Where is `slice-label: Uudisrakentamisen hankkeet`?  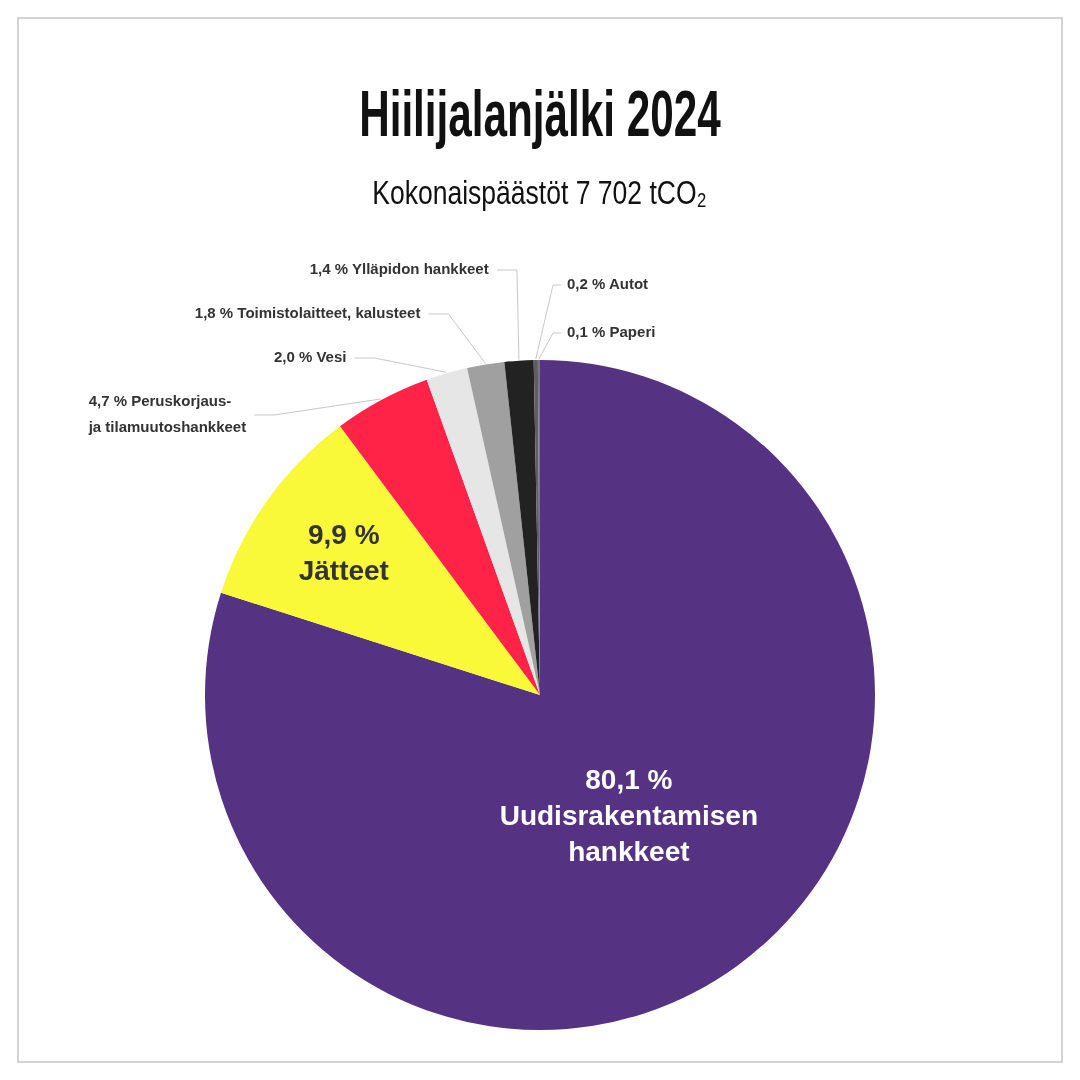
slice-label: Uudisrakentamisen hankkeet is located at coordinates (628, 833).